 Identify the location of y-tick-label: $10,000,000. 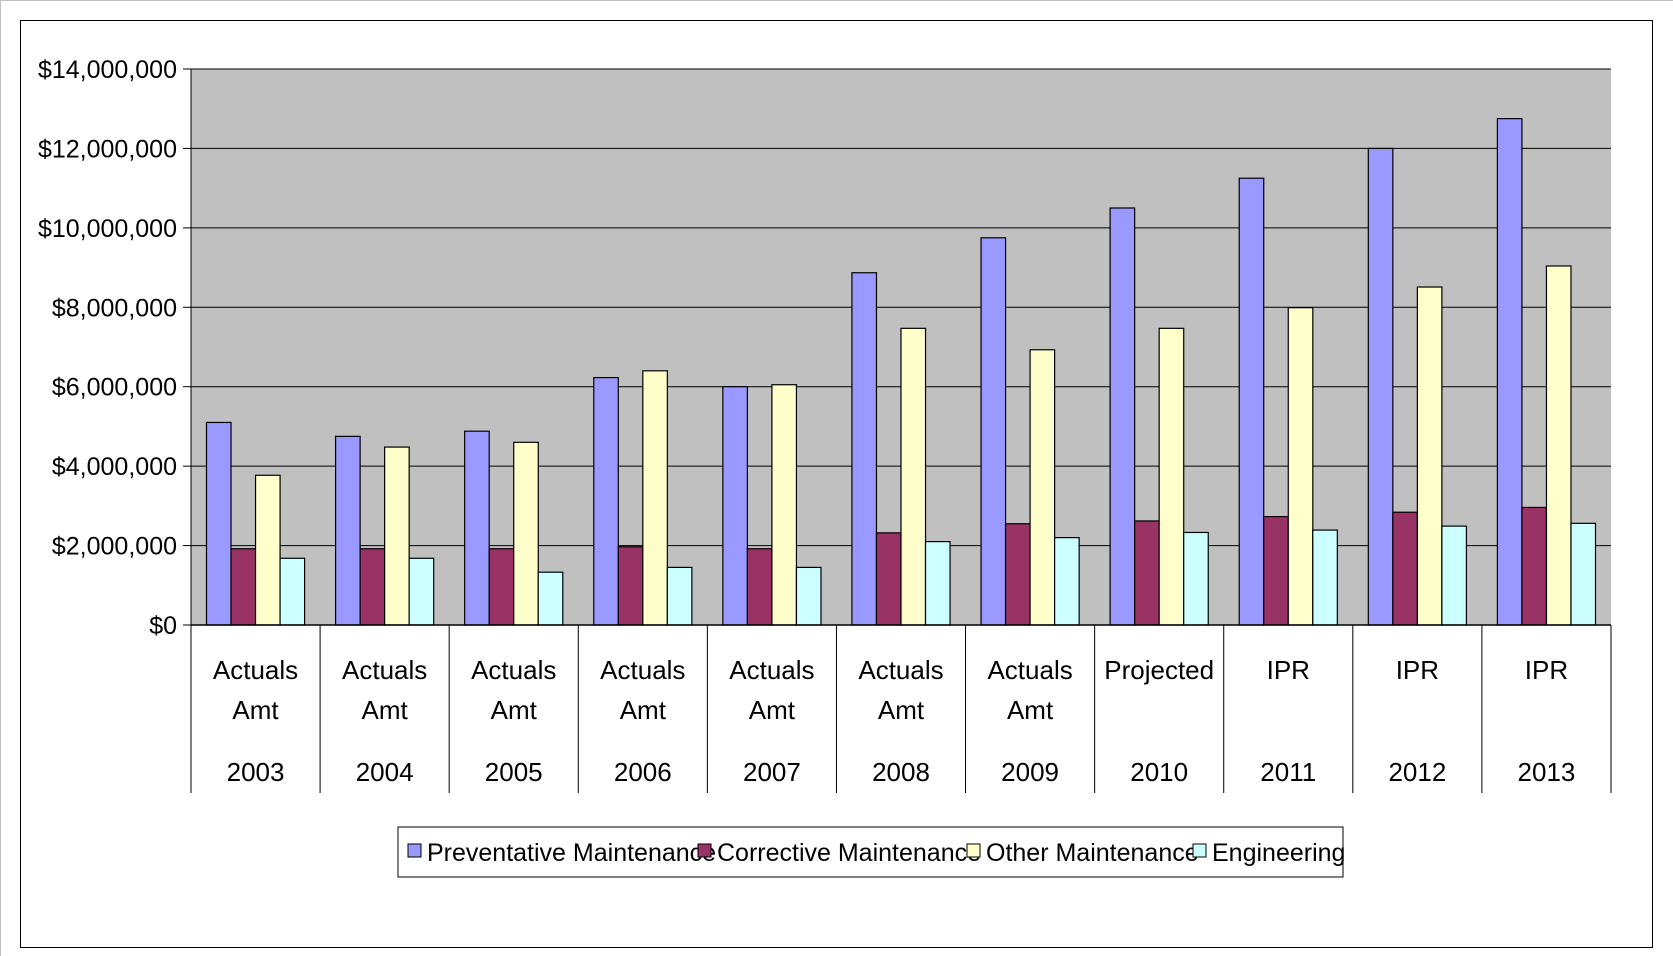
(107, 229).